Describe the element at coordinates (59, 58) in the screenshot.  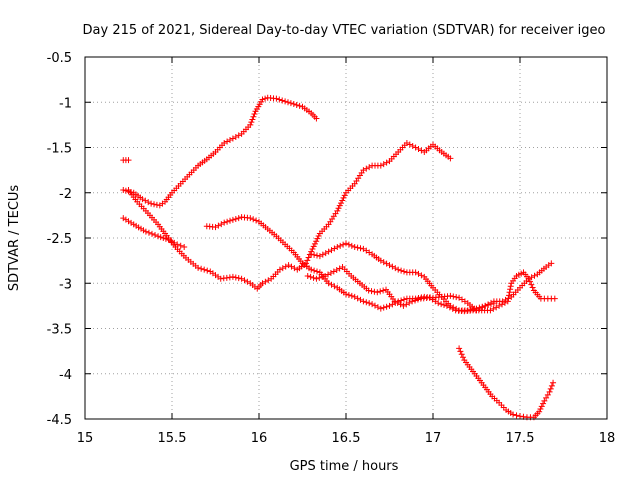
I see `y-tick-label: -0.5` at that location.